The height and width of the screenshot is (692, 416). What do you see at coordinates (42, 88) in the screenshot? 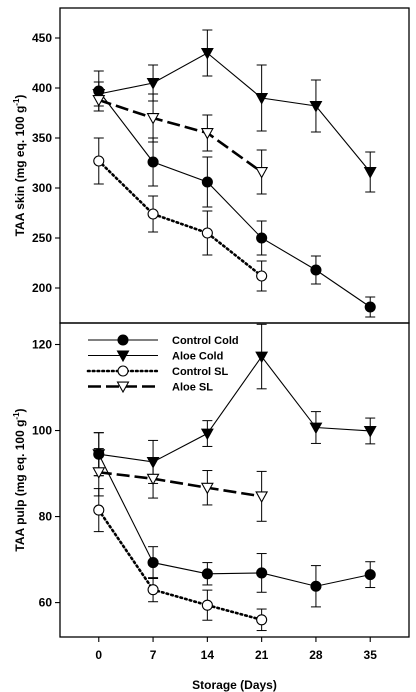
I see `skin-y-tick-label: 400` at bounding box center [42, 88].